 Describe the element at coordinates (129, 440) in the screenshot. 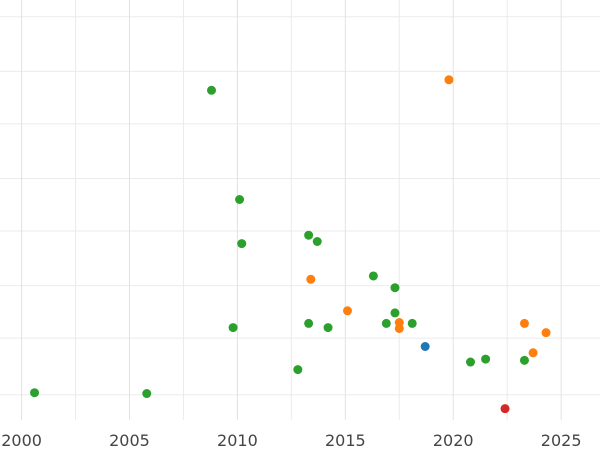

I see `x-tick-label: 2005` at that location.